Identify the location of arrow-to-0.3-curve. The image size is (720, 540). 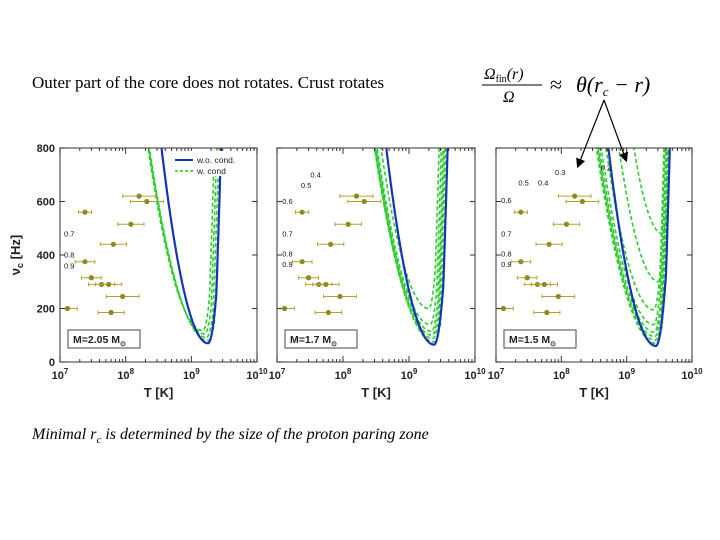
(590, 134).